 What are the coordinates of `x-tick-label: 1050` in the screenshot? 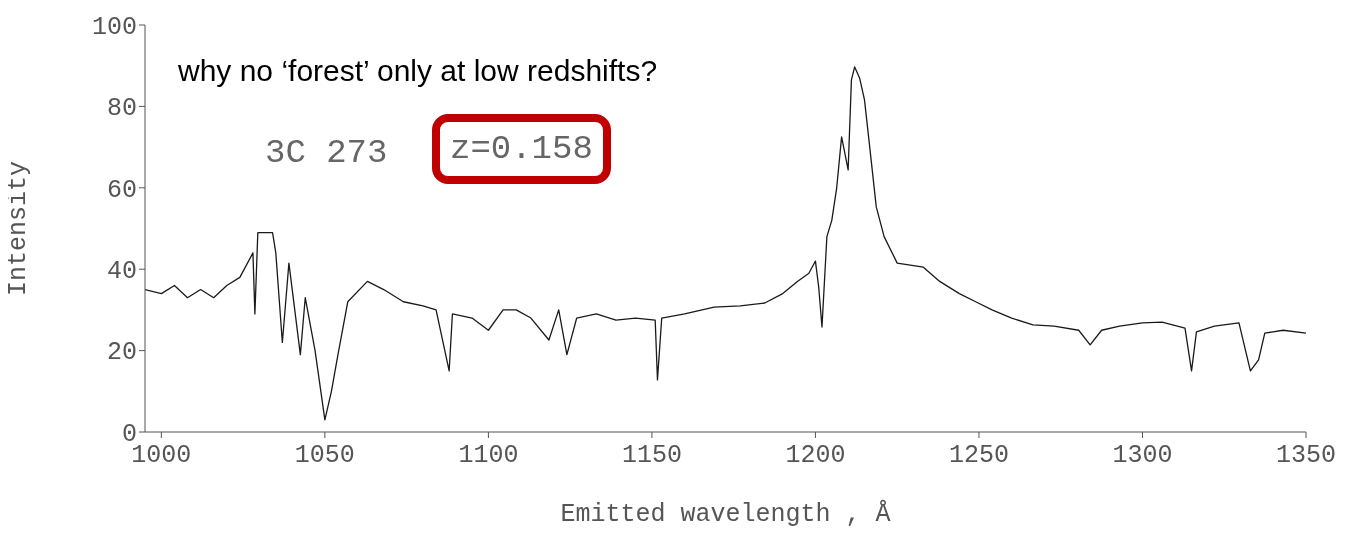 It's located at (324, 455).